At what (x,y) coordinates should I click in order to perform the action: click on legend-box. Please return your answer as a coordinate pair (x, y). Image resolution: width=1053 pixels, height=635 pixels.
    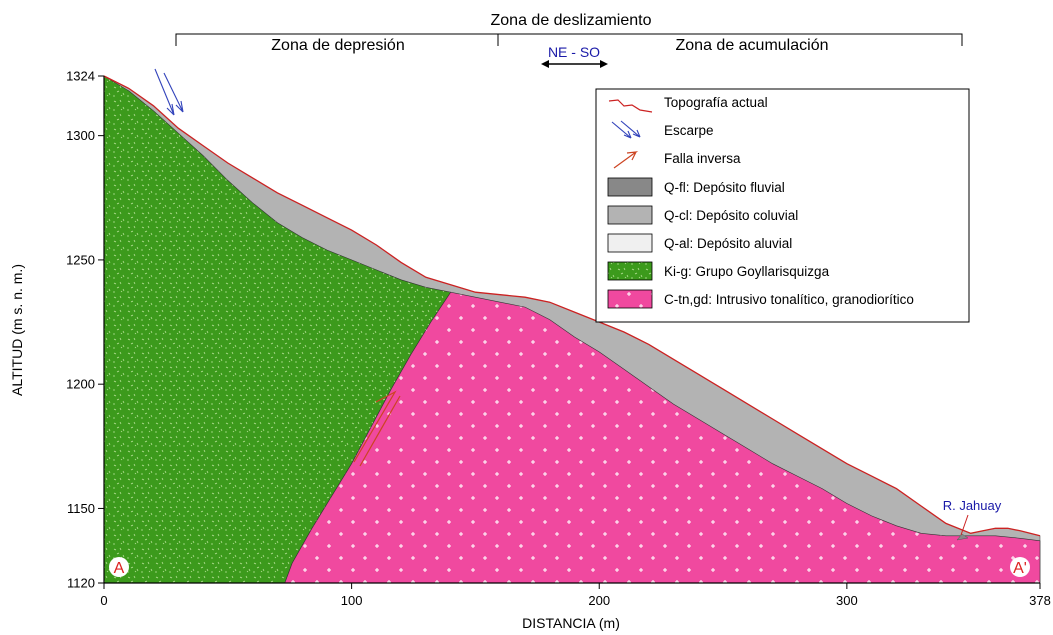
    Looking at the image, I should click on (782, 205).